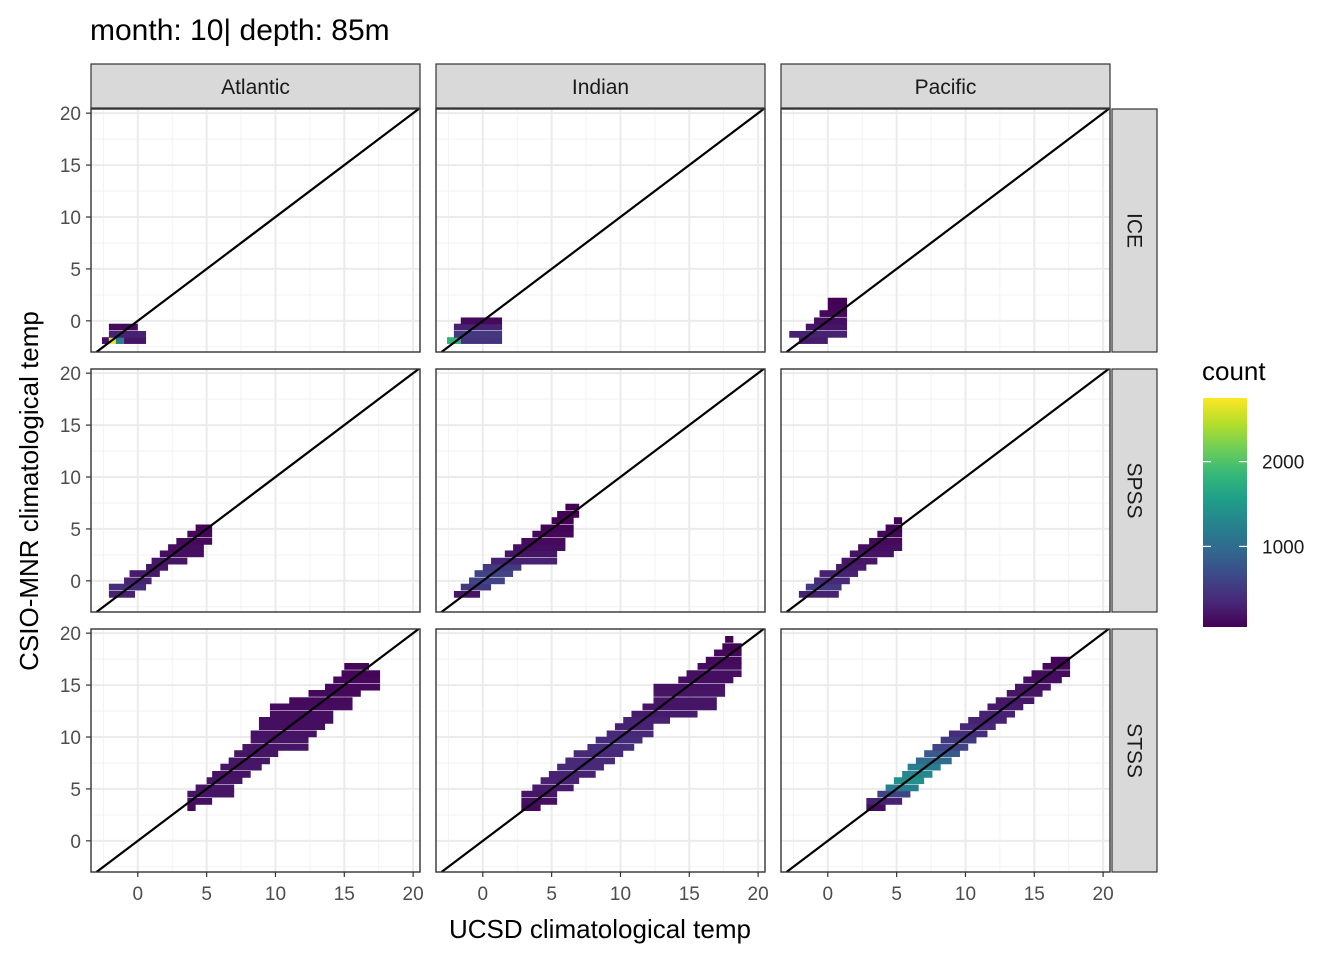 The width and height of the screenshot is (1344, 960). I want to click on y-axis-label: CSIO-MNR climatological temp, so click(29, 491).